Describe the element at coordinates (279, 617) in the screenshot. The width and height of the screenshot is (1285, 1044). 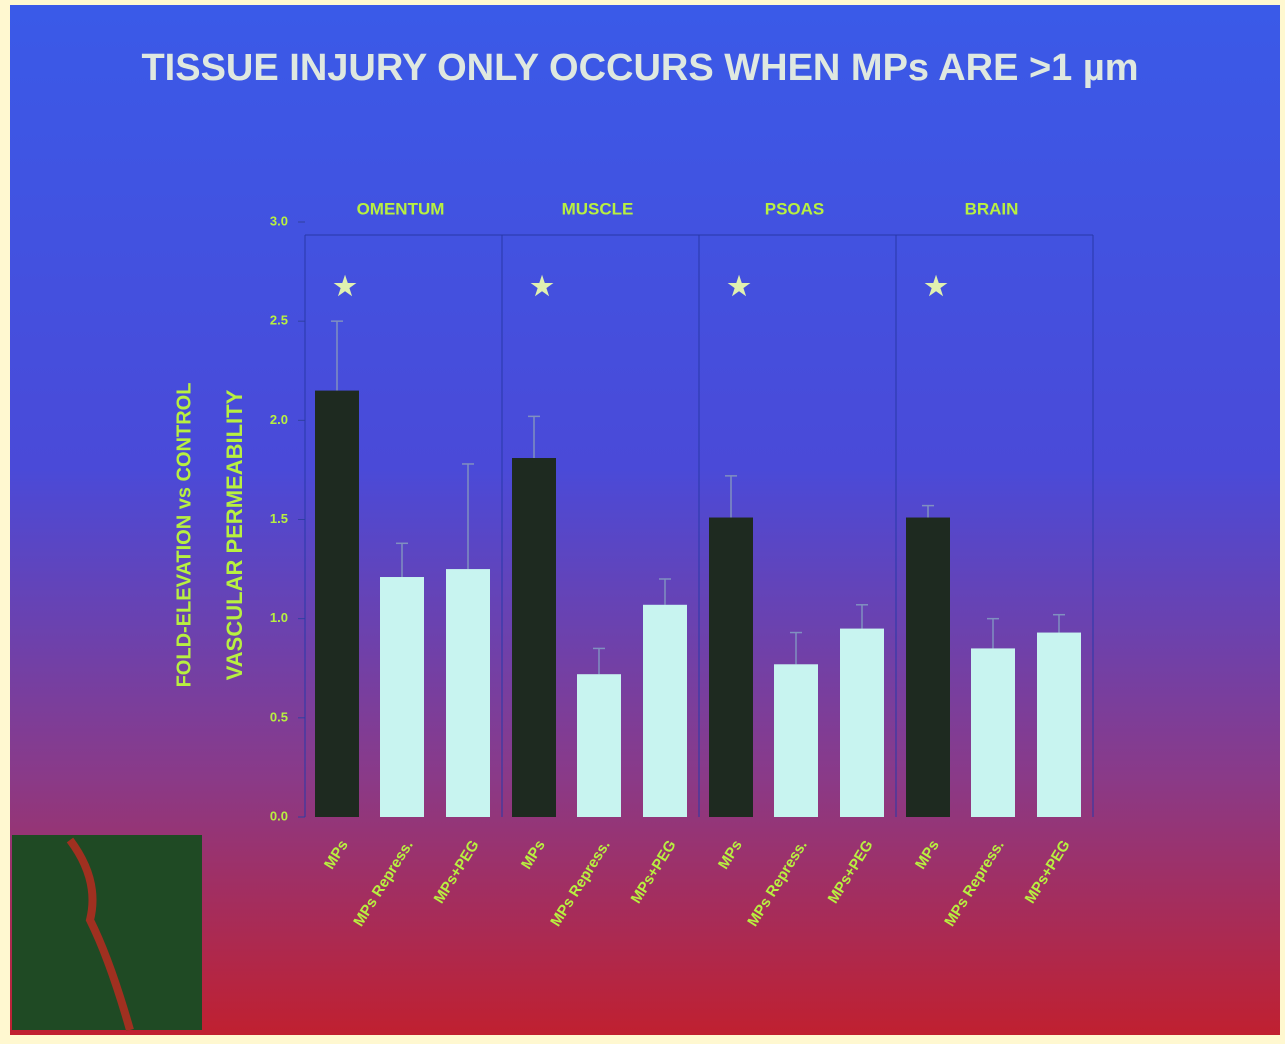
I see `y-tick-label: 1.0` at that location.